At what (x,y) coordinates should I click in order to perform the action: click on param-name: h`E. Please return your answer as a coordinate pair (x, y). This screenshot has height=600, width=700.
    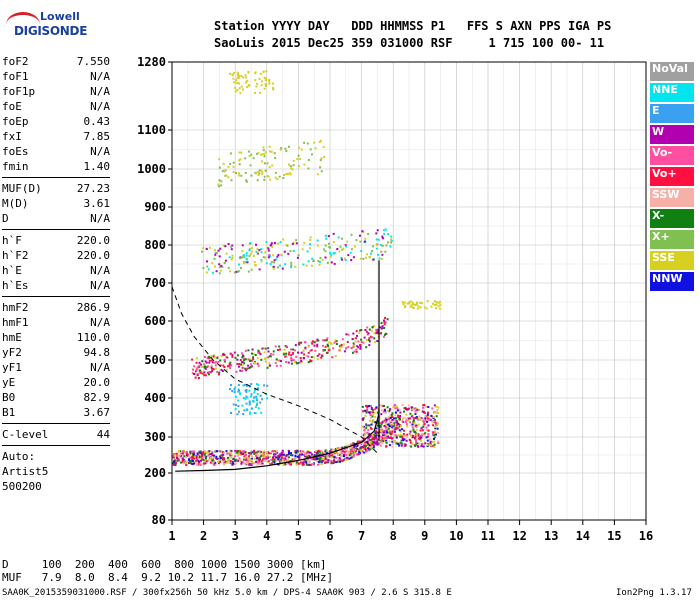
    Looking at the image, I should click on (12, 270).